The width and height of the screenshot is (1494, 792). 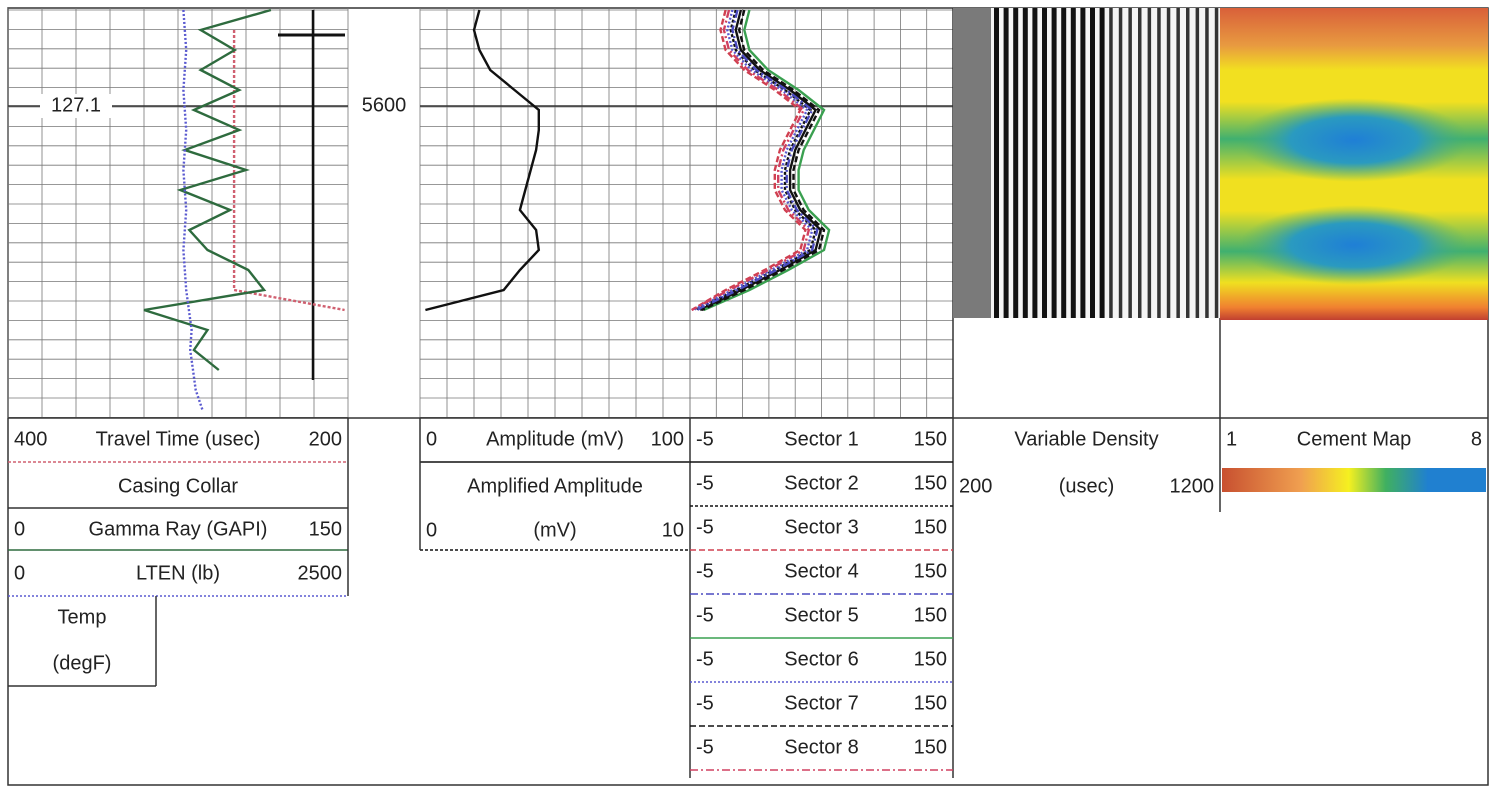 What do you see at coordinates (178, 439) in the screenshot?
I see `legend-text: Travel Time (usec)` at bounding box center [178, 439].